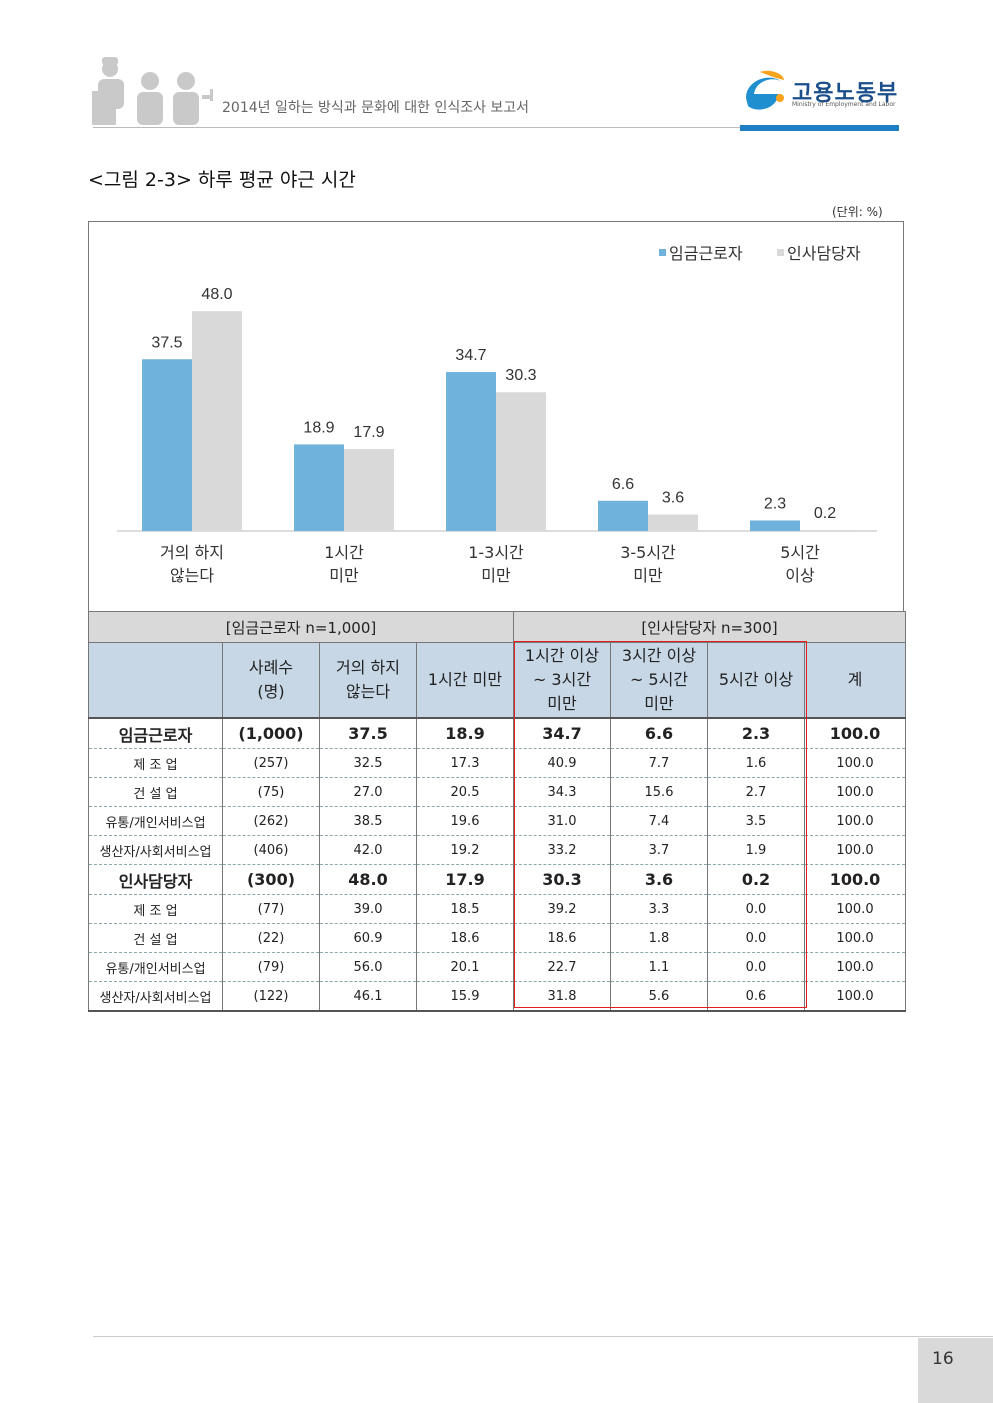 The width and height of the screenshot is (993, 1403). What do you see at coordinates (673, 498) in the screenshot?
I see `bar-value-label: 3.6` at bounding box center [673, 498].